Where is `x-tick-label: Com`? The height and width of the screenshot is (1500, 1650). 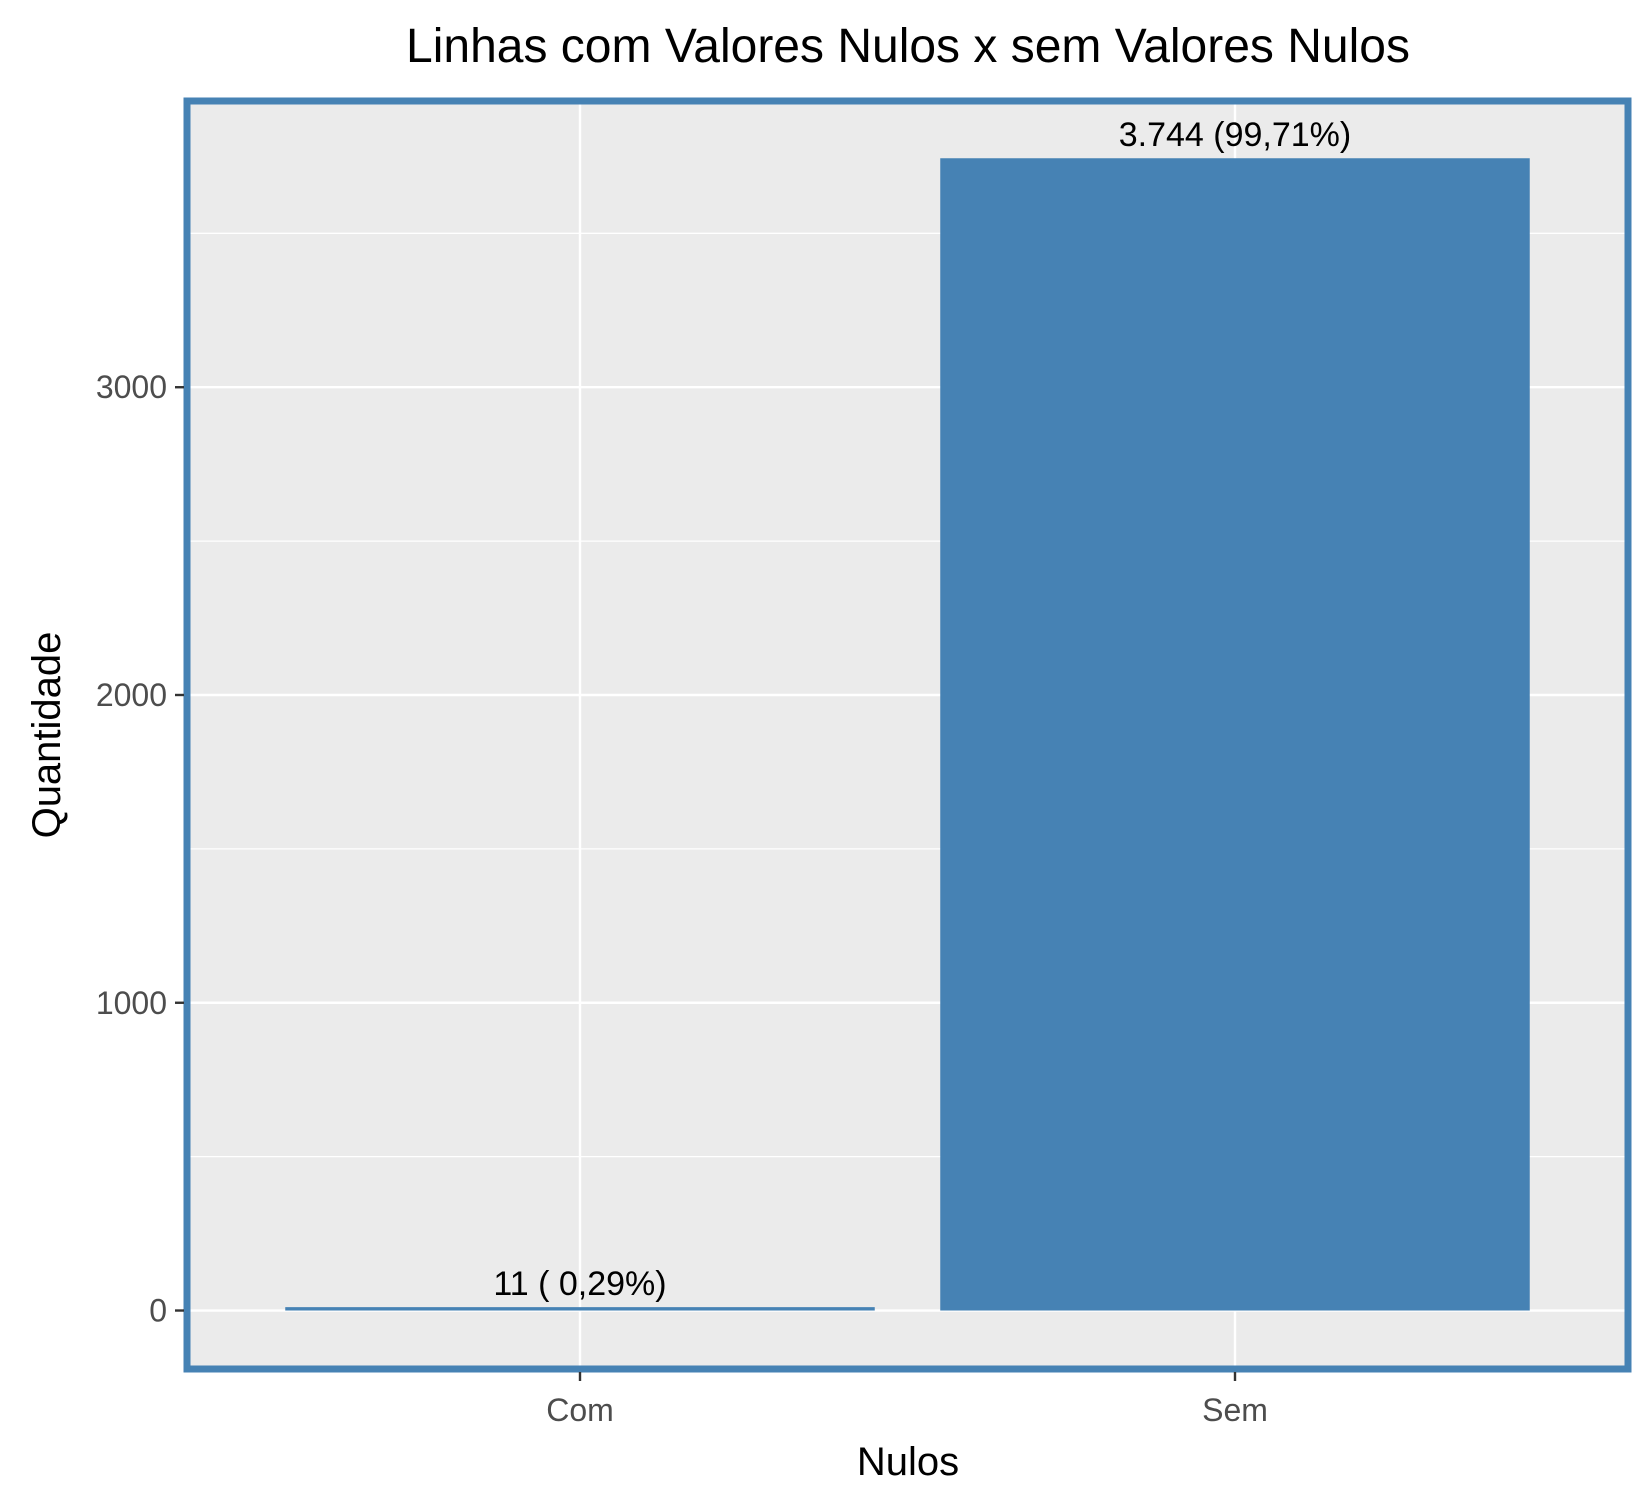 x-tick-label: Com is located at coordinates (580, 1410).